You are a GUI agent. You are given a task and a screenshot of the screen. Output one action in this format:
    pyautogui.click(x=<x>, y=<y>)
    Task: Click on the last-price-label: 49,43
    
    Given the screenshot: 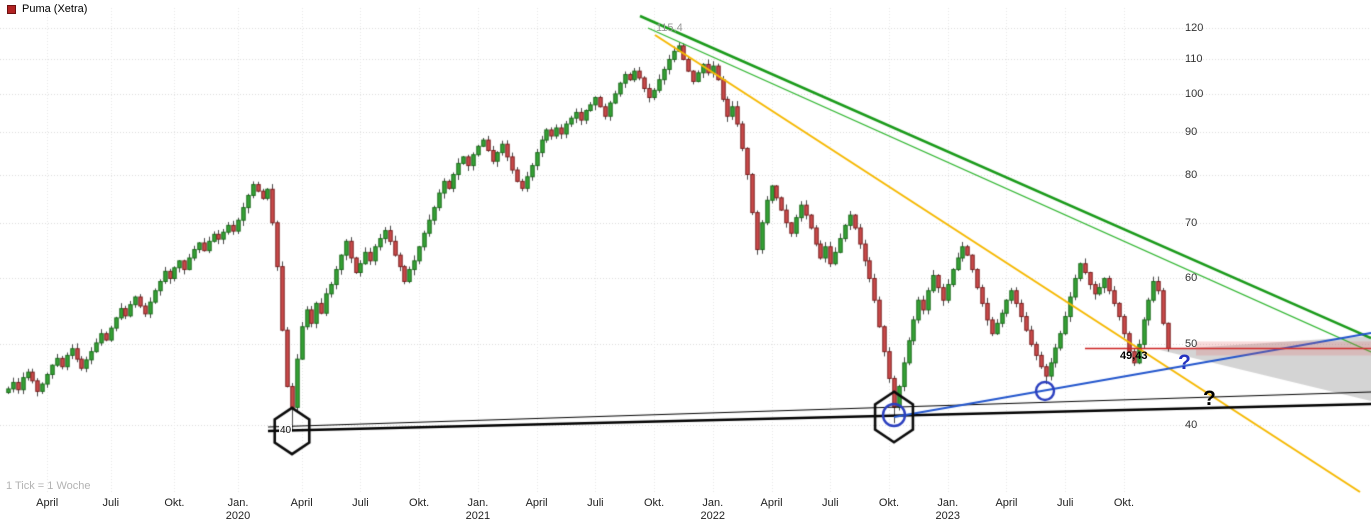 What is the action you would take?
    pyautogui.click(x=1134, y=356)
    